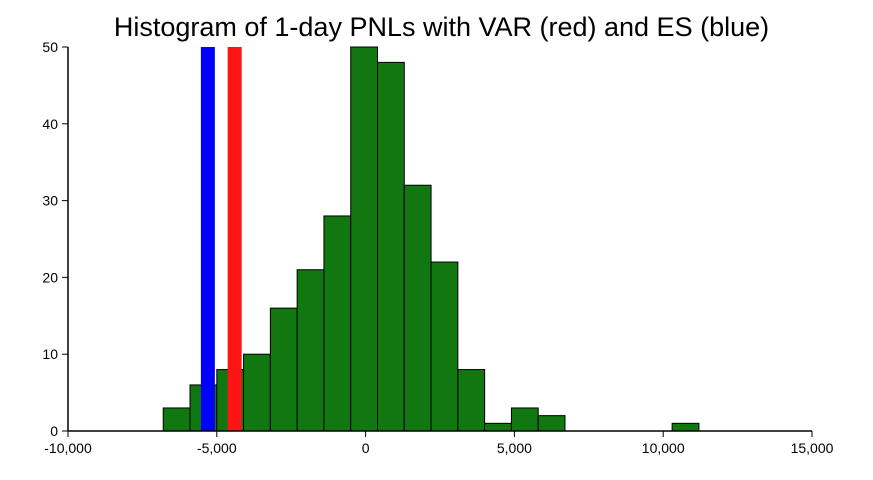 The image size is (873, 480). What do you see at coordinates (234, 239) in the screenshot?
I see `var-line` at bounding box center [234, 239].